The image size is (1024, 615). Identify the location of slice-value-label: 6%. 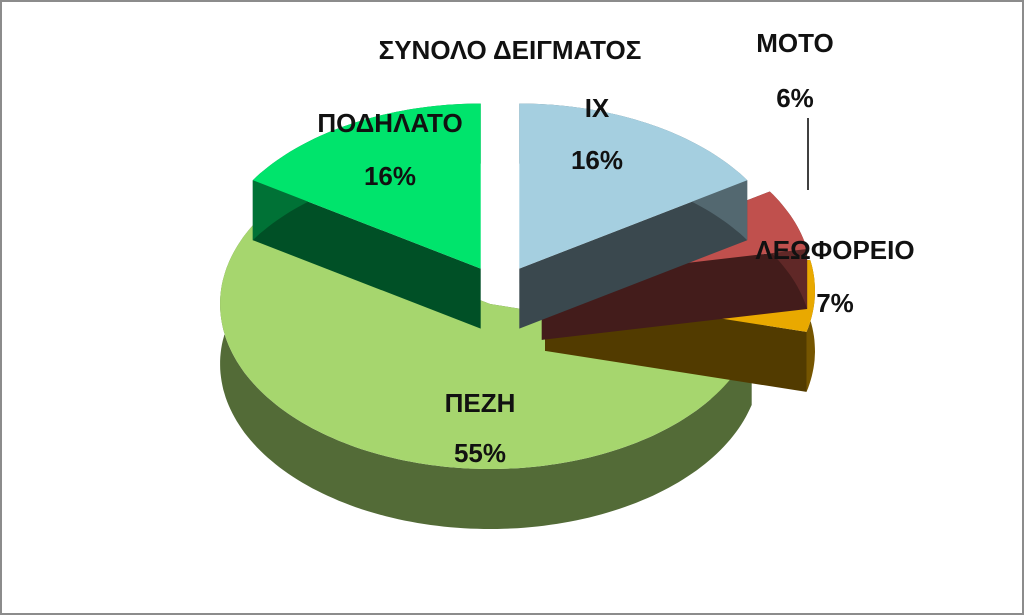
(795, 98).